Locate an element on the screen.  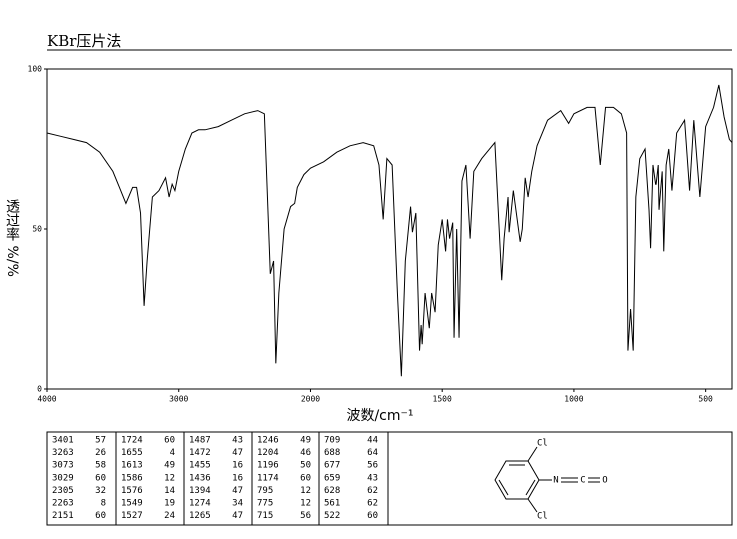
peak-transmittance: 34 is located at coordinates (237, 504).